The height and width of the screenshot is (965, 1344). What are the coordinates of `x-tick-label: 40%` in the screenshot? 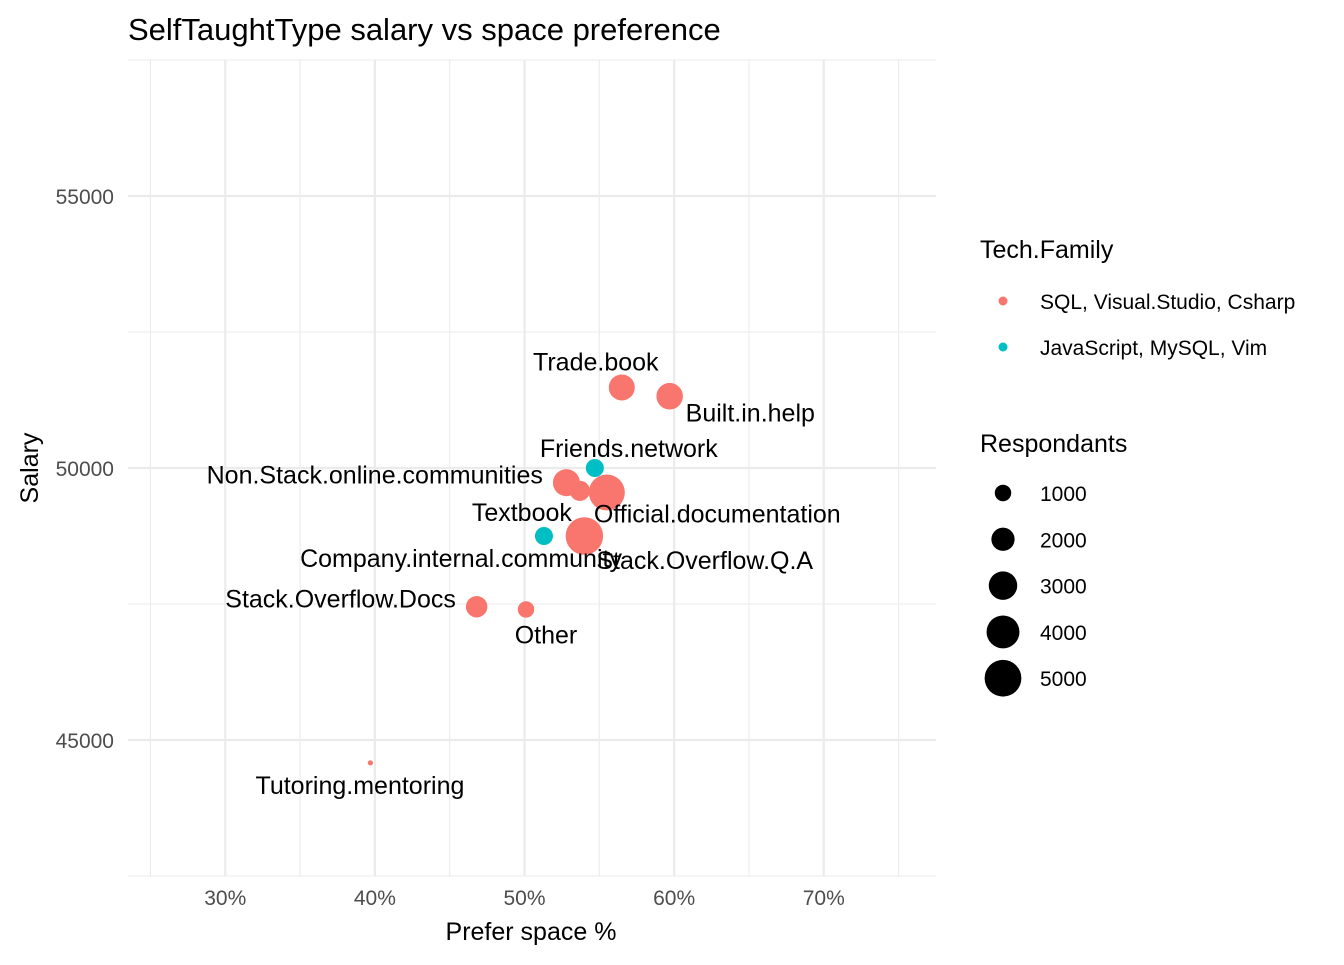 It's located at (375, 898).